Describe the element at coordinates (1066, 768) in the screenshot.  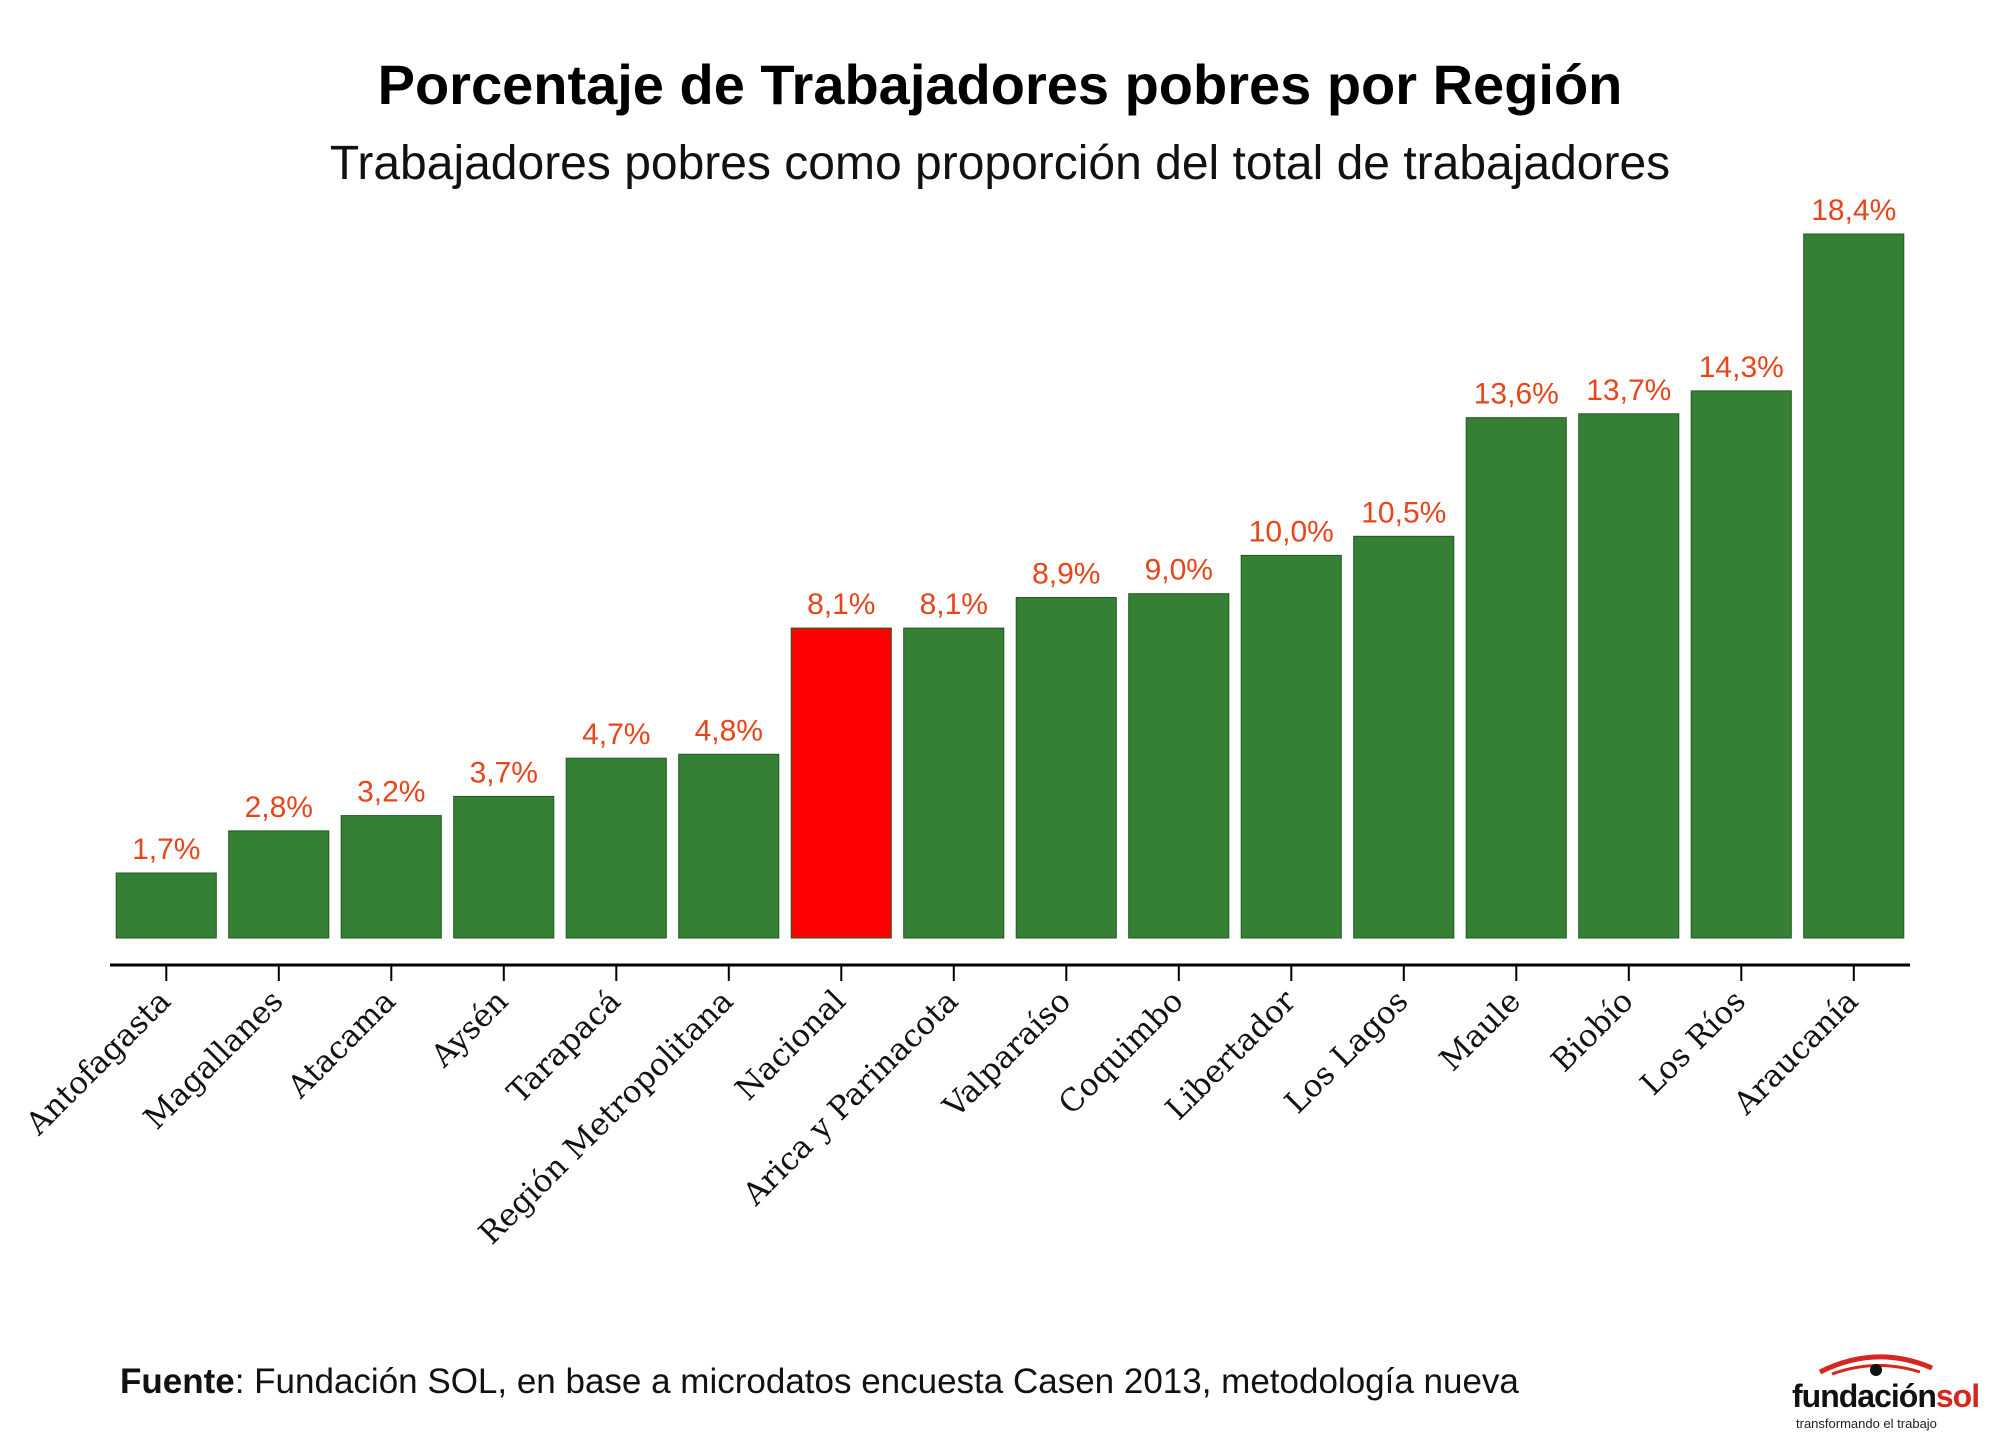
I see `bar-valparaiso` at that location.